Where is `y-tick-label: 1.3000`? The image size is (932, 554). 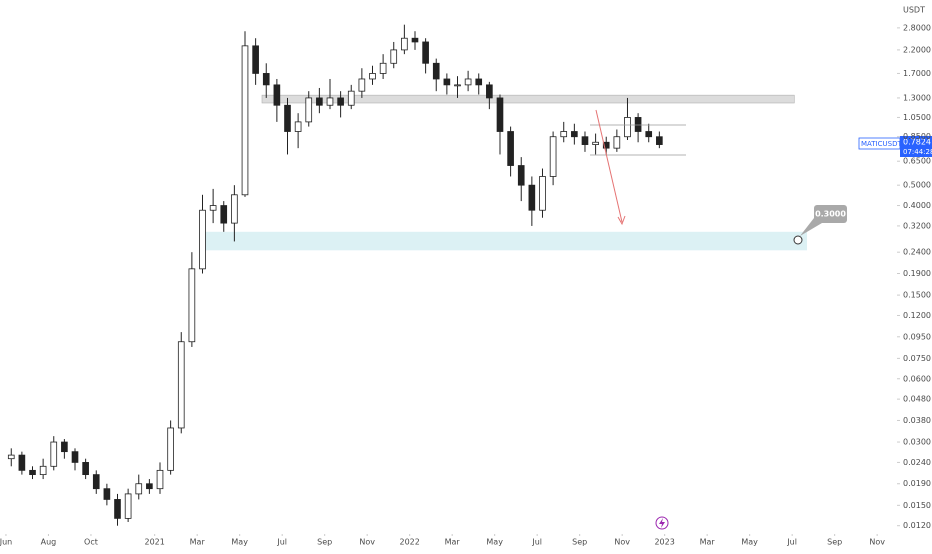
y-tick-label: 1.3000 is located at coordinates (917, 97).